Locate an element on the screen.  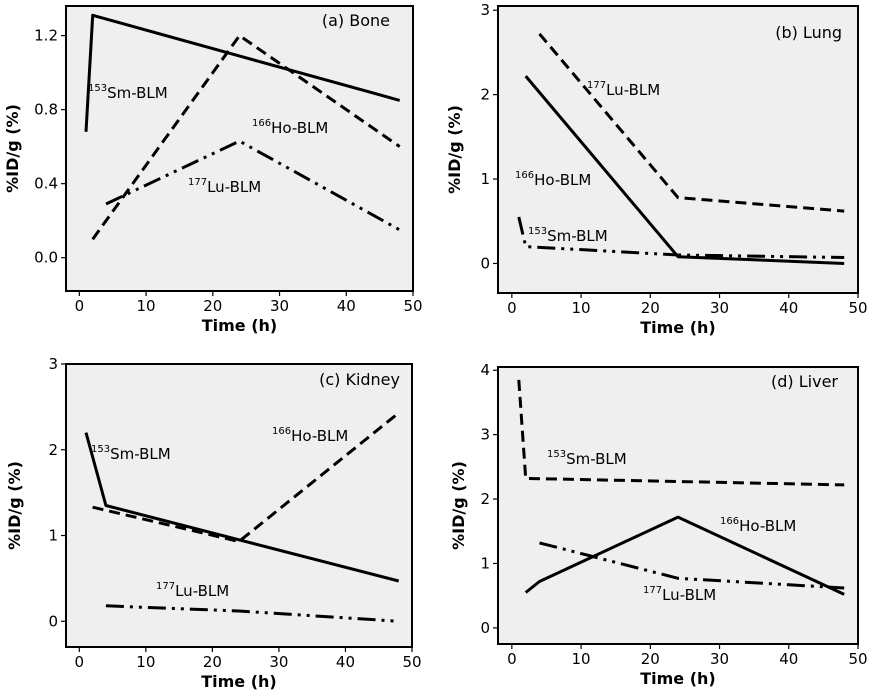
y-tick-label: 0.8 is located at coordinates (46, 110).